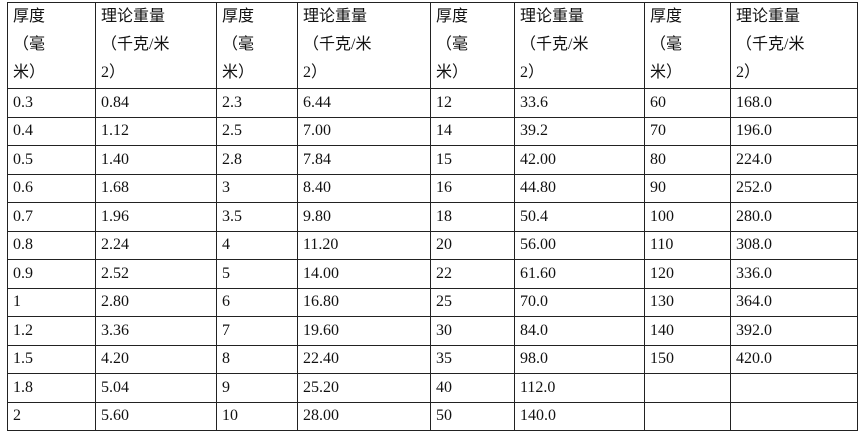 The width and height of the screenshot is (863, 432). What do you see at coordinates (51, 131) in the screenshot?
I see `thickness-cell: 0.4` at bounding box center [51, 131].